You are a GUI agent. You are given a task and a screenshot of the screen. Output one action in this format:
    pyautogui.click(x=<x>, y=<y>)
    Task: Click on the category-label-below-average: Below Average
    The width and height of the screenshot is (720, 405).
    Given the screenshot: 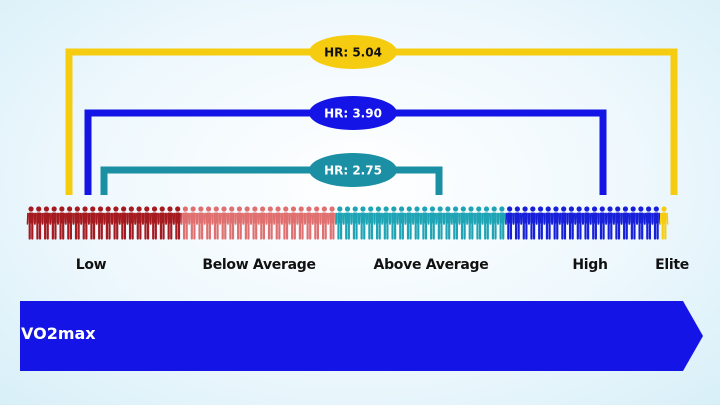 What is the action you would take?
    pyautogui.click(x=259, y=265)
    